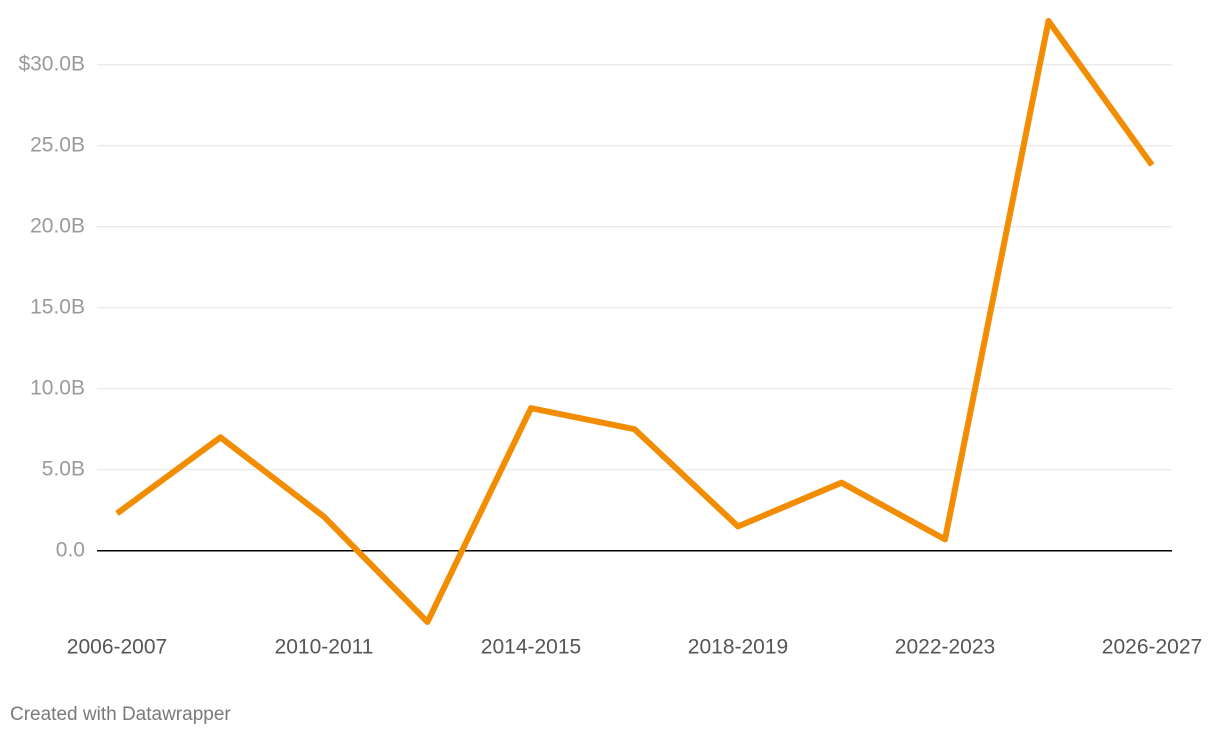 This screenshot has height=738, width=1220. I want to click on y-tick-label: 25.0B, so click(57, 144).